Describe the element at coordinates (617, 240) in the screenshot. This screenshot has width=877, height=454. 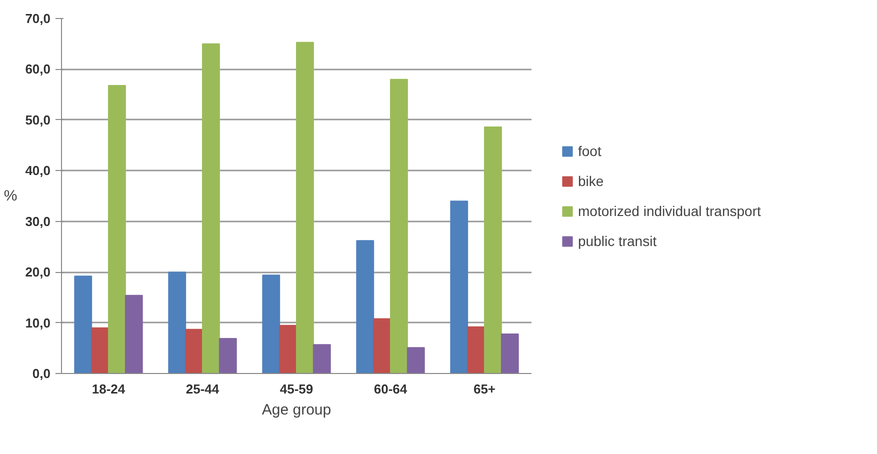
I see `legend-label: public transit` at that location.